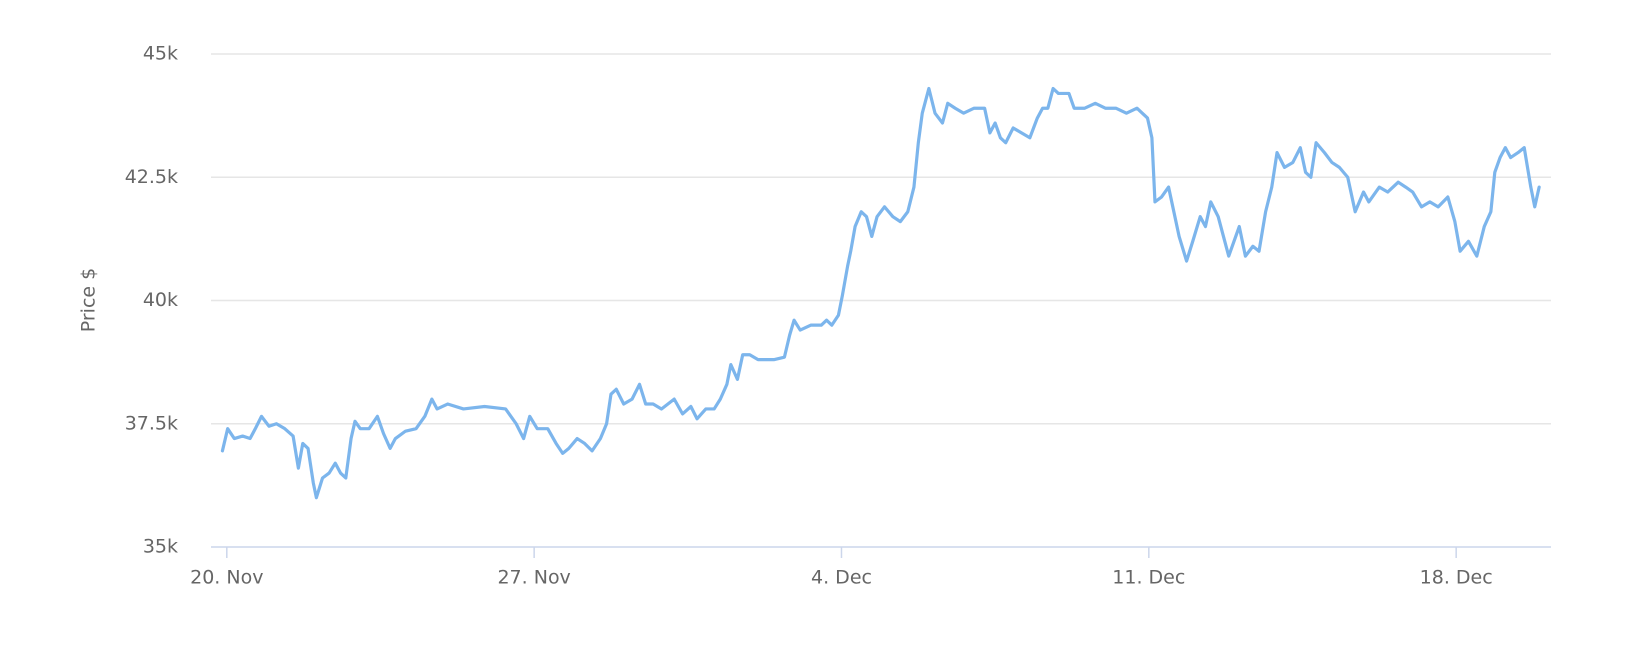 This screenshot has width=1643, height=646. I want to click on x-tick-label: 20. Nov, so click(226, 578).